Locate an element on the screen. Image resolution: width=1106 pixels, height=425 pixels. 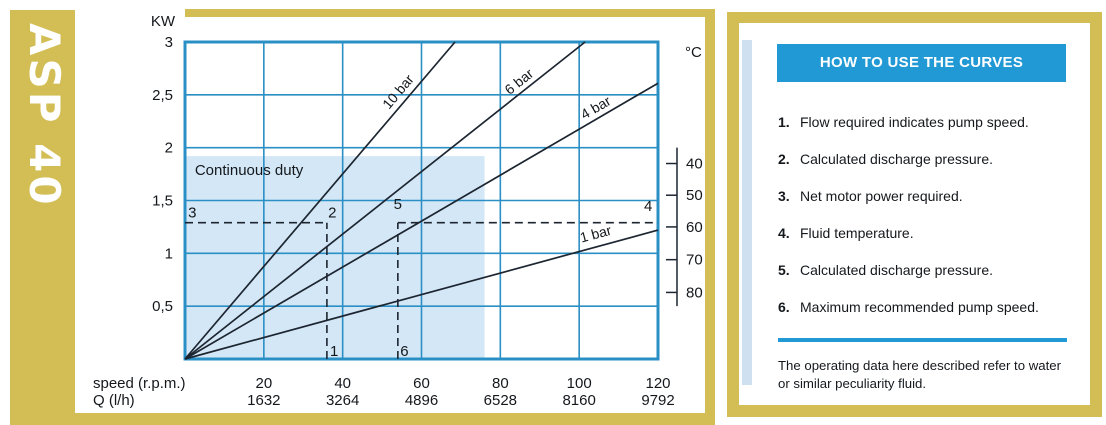
curve-label: 1 bar is located at coordinates (595, 234).